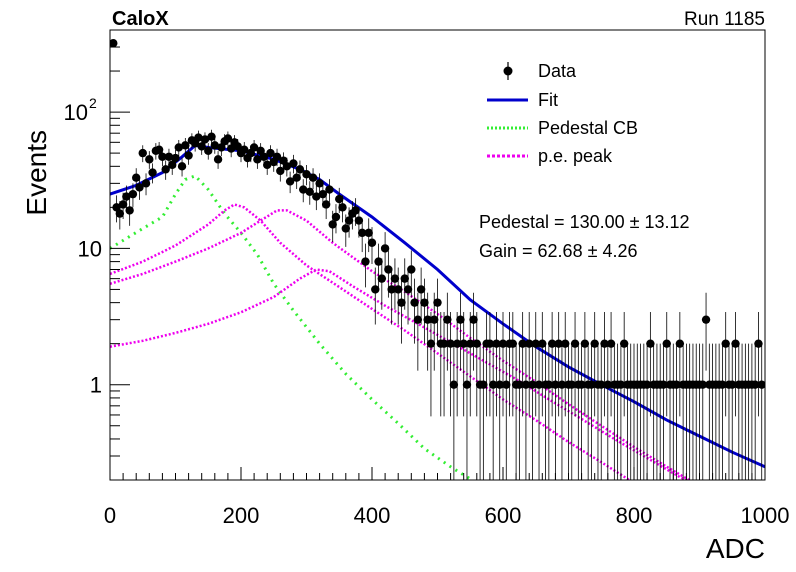 The width and height of the screenshot is (796, 572). What do you see at coordinates (584, 222) in the screenshot?
I see `annotation-pedestal: Pedestal = 130.00 ± 13.12` at bounding box center [584, 222].